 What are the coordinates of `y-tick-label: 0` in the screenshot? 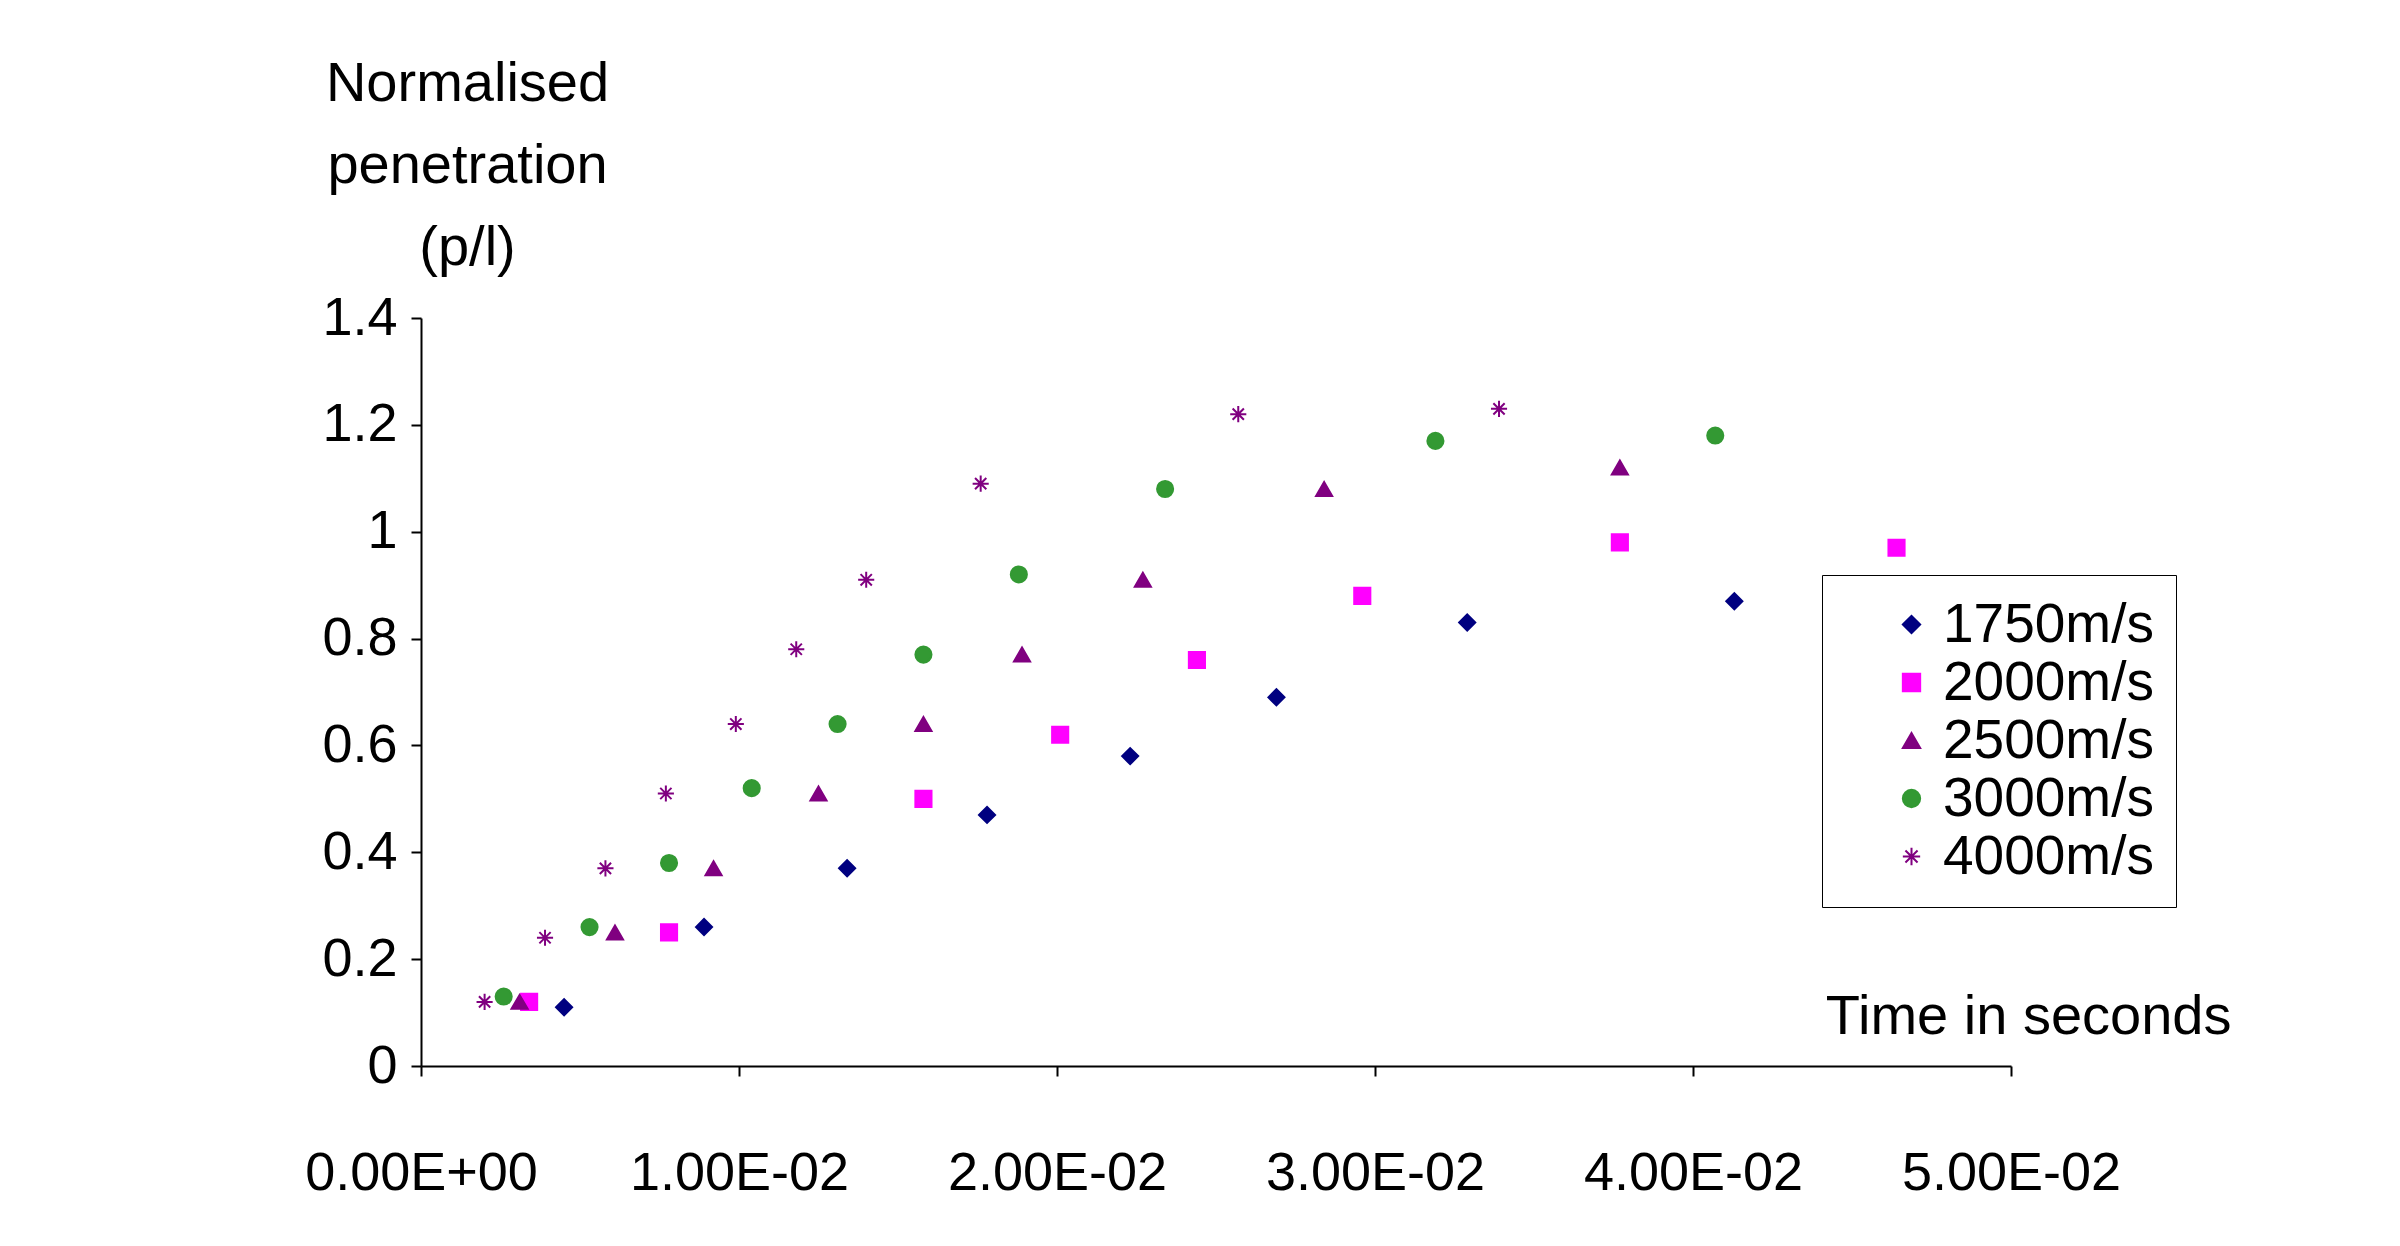 It's located at (382, 1063).